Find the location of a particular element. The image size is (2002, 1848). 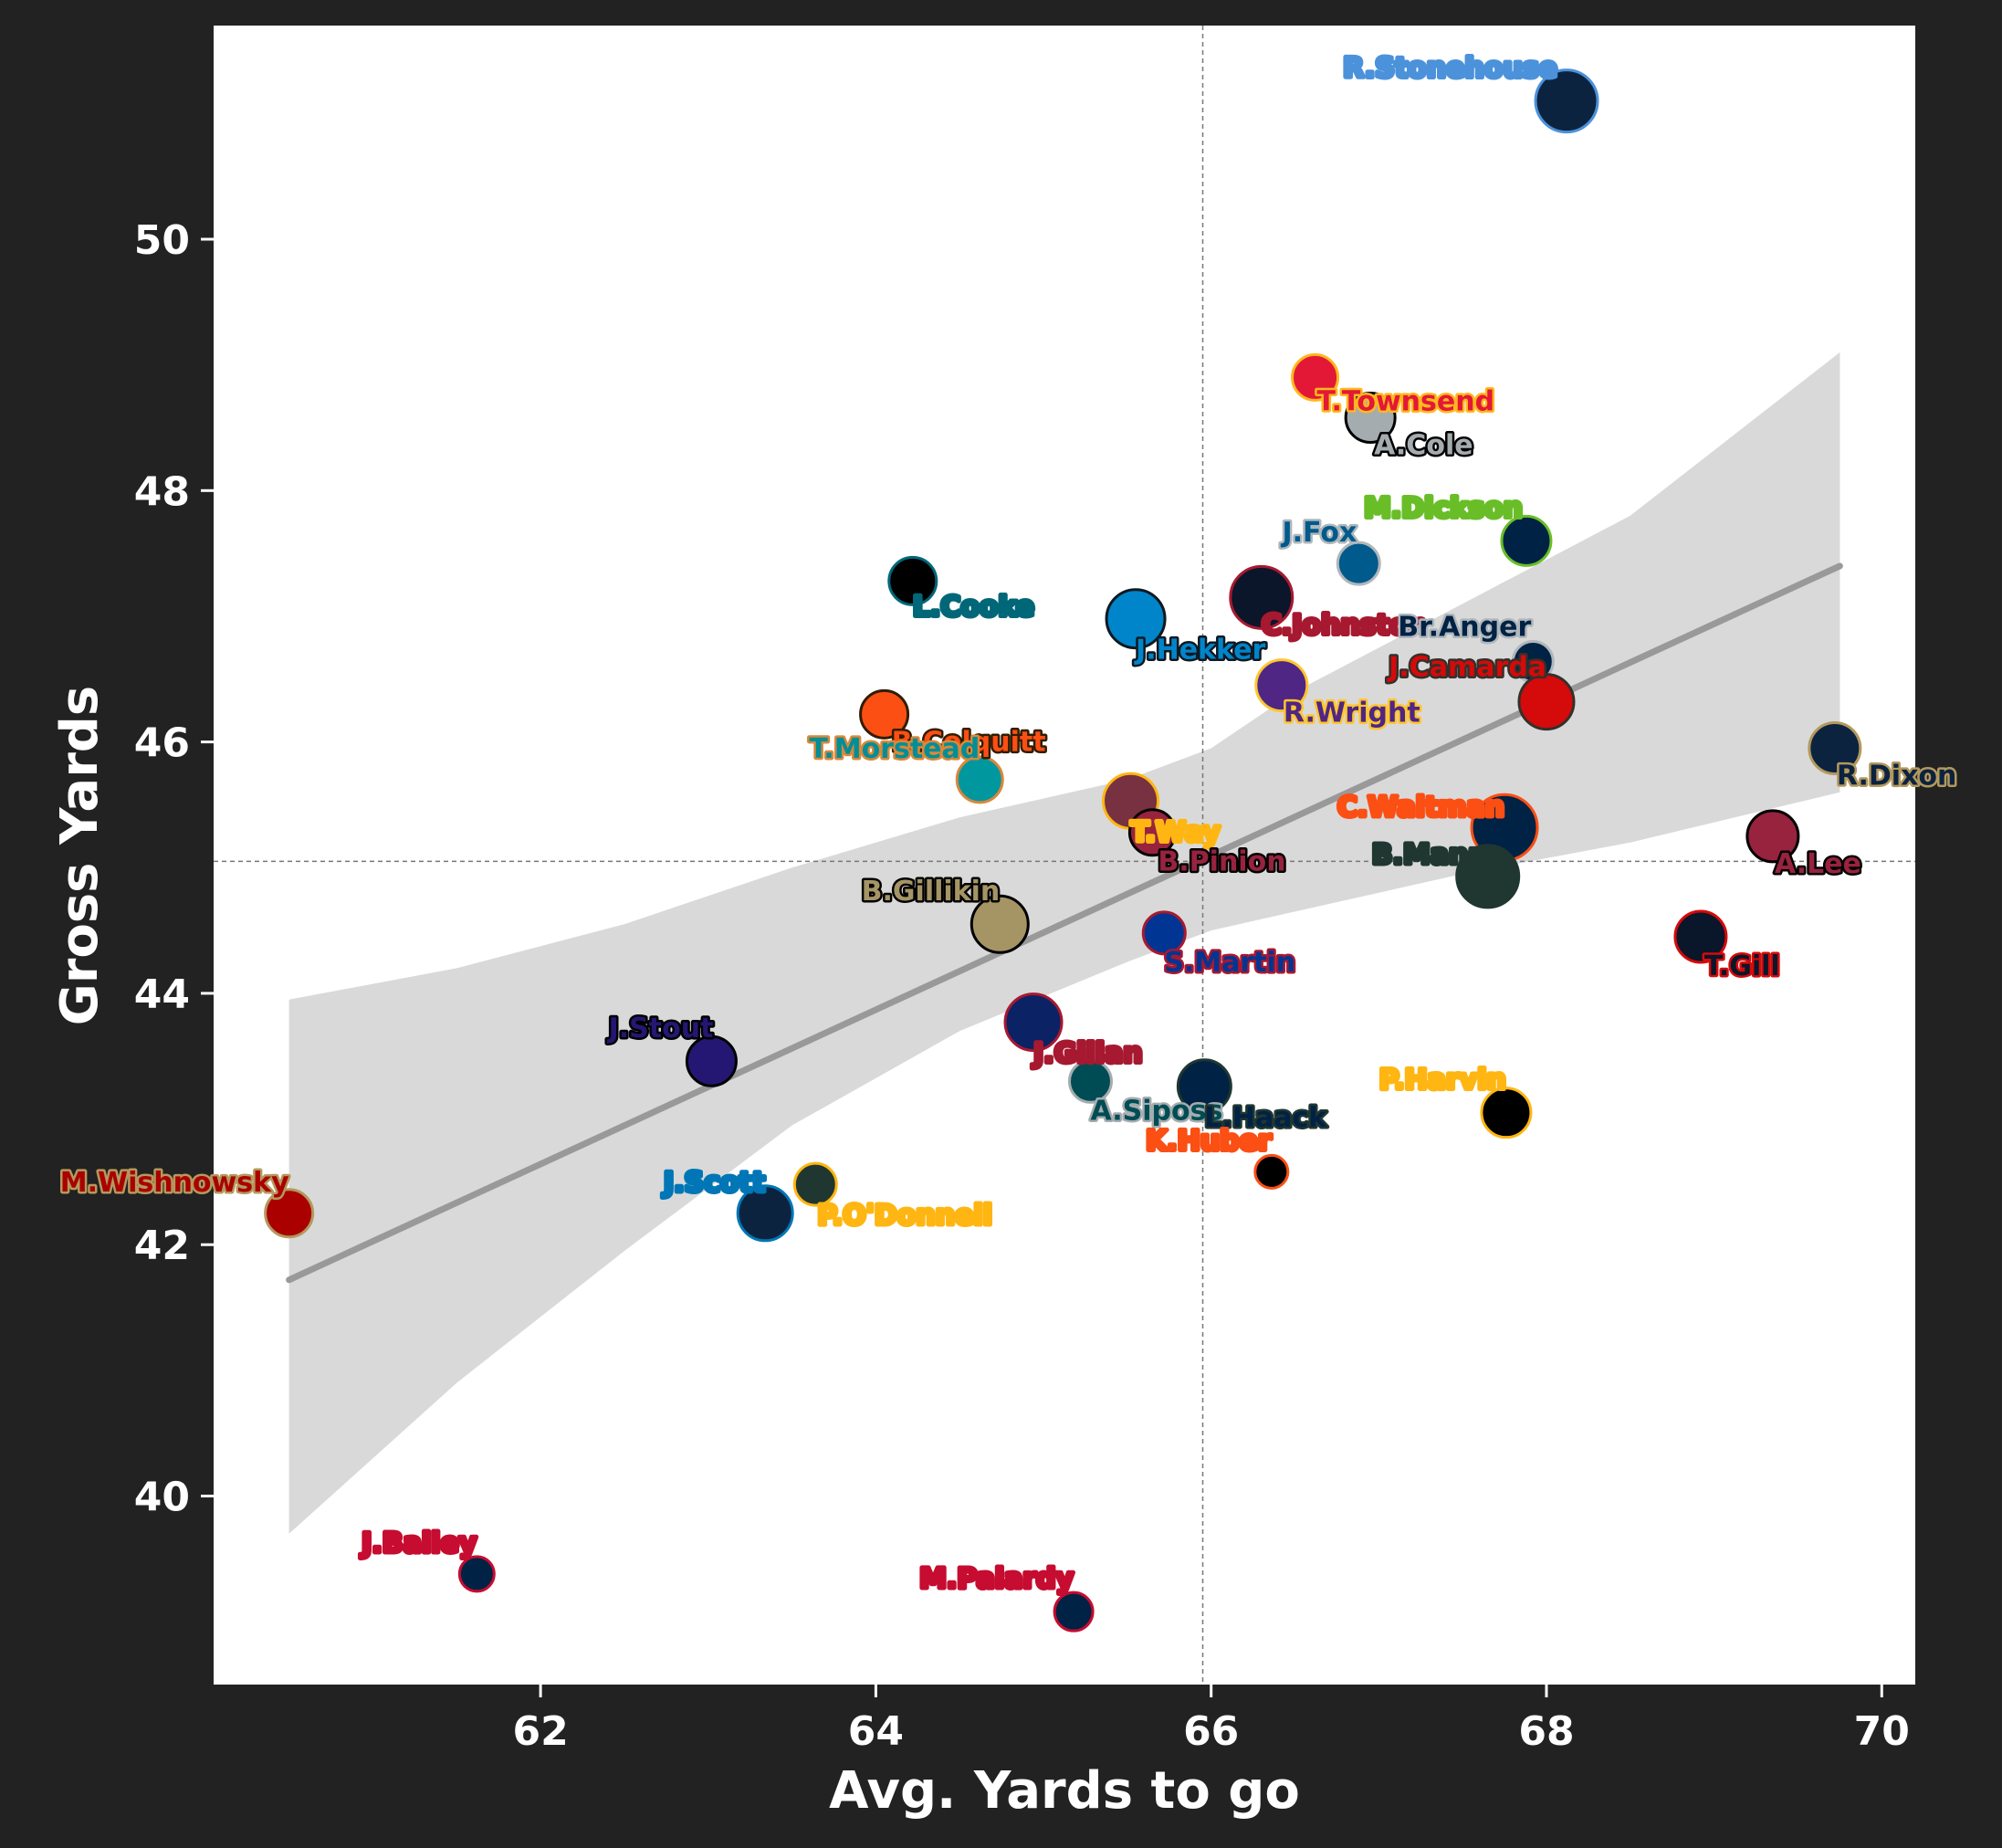

point-label: M.Dickson is located at coordinates (1443, 508).